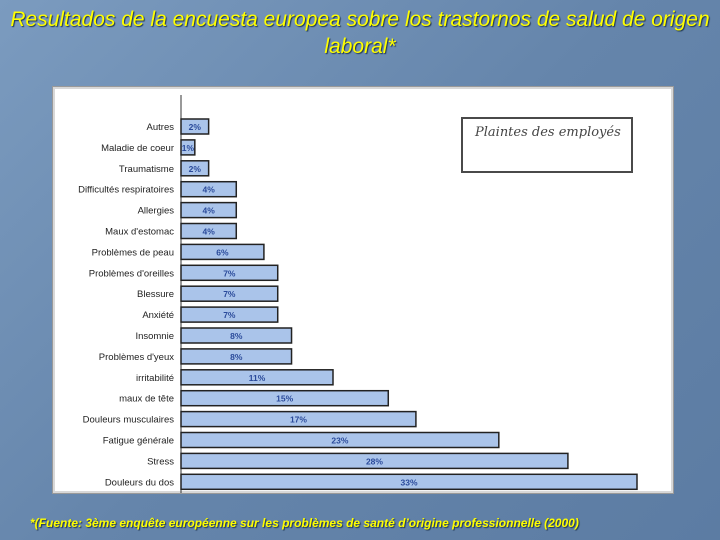 This screenshot has width=720, height=540. What do you see at coordinates (139, 232) in the screenshot?
I see `category-label: Maux d'estomac` at bounding box center [139, 232].